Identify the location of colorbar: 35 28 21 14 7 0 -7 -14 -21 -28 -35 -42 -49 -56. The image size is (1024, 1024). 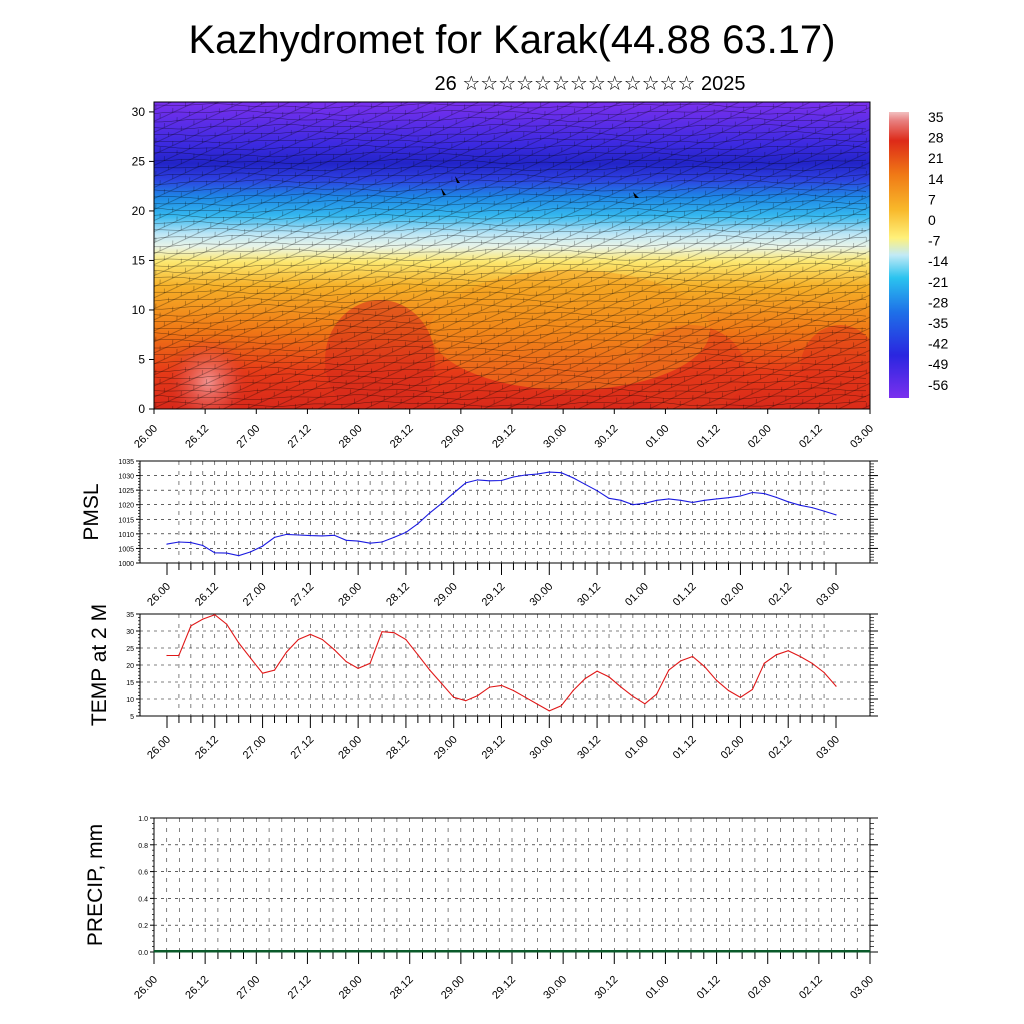
(918, 253).